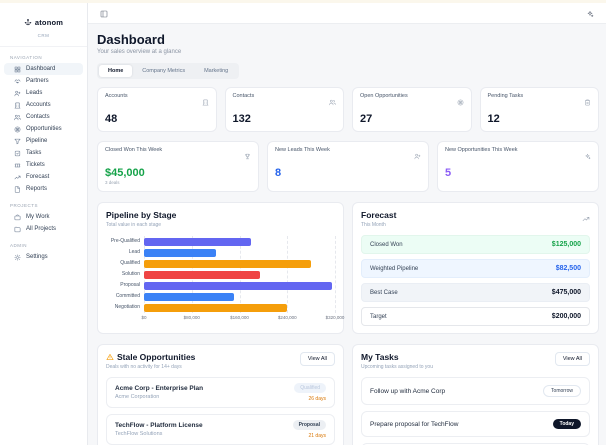 This screenshot has height=445, width=606. What do you see at coordinates (481, 150) in the screenshot?
I see `weekly-label: New Opportunities This Week` at bounding box center [481, 150].